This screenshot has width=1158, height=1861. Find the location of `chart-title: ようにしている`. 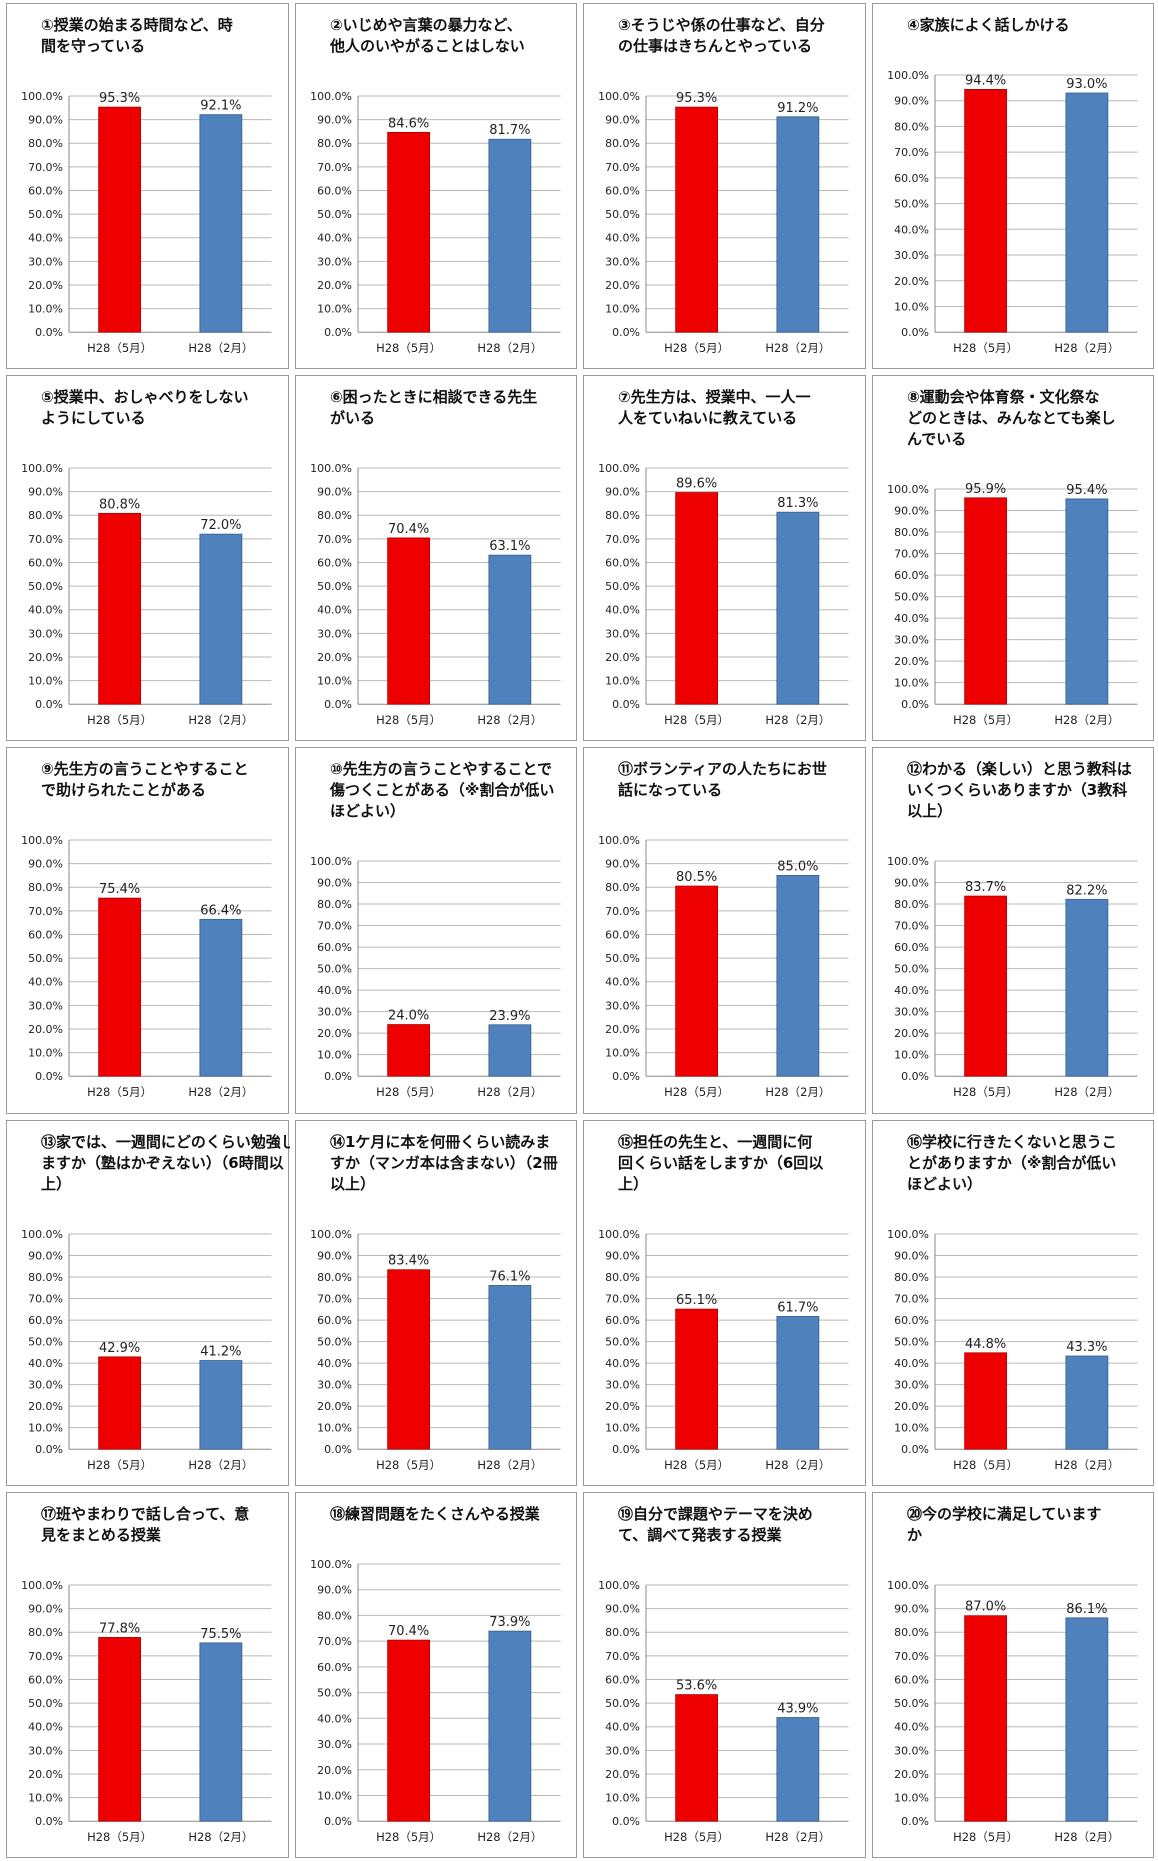

chart-title: ようにしている is located at coordinates (93, 418).